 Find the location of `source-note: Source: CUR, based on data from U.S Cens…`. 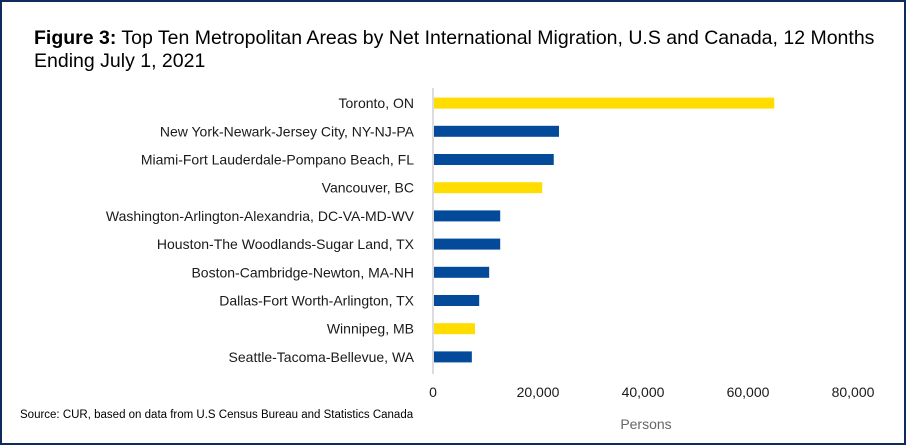

source-note: Source: CUR, based on data from U.S Cens… is located at coordinates (217, 415).